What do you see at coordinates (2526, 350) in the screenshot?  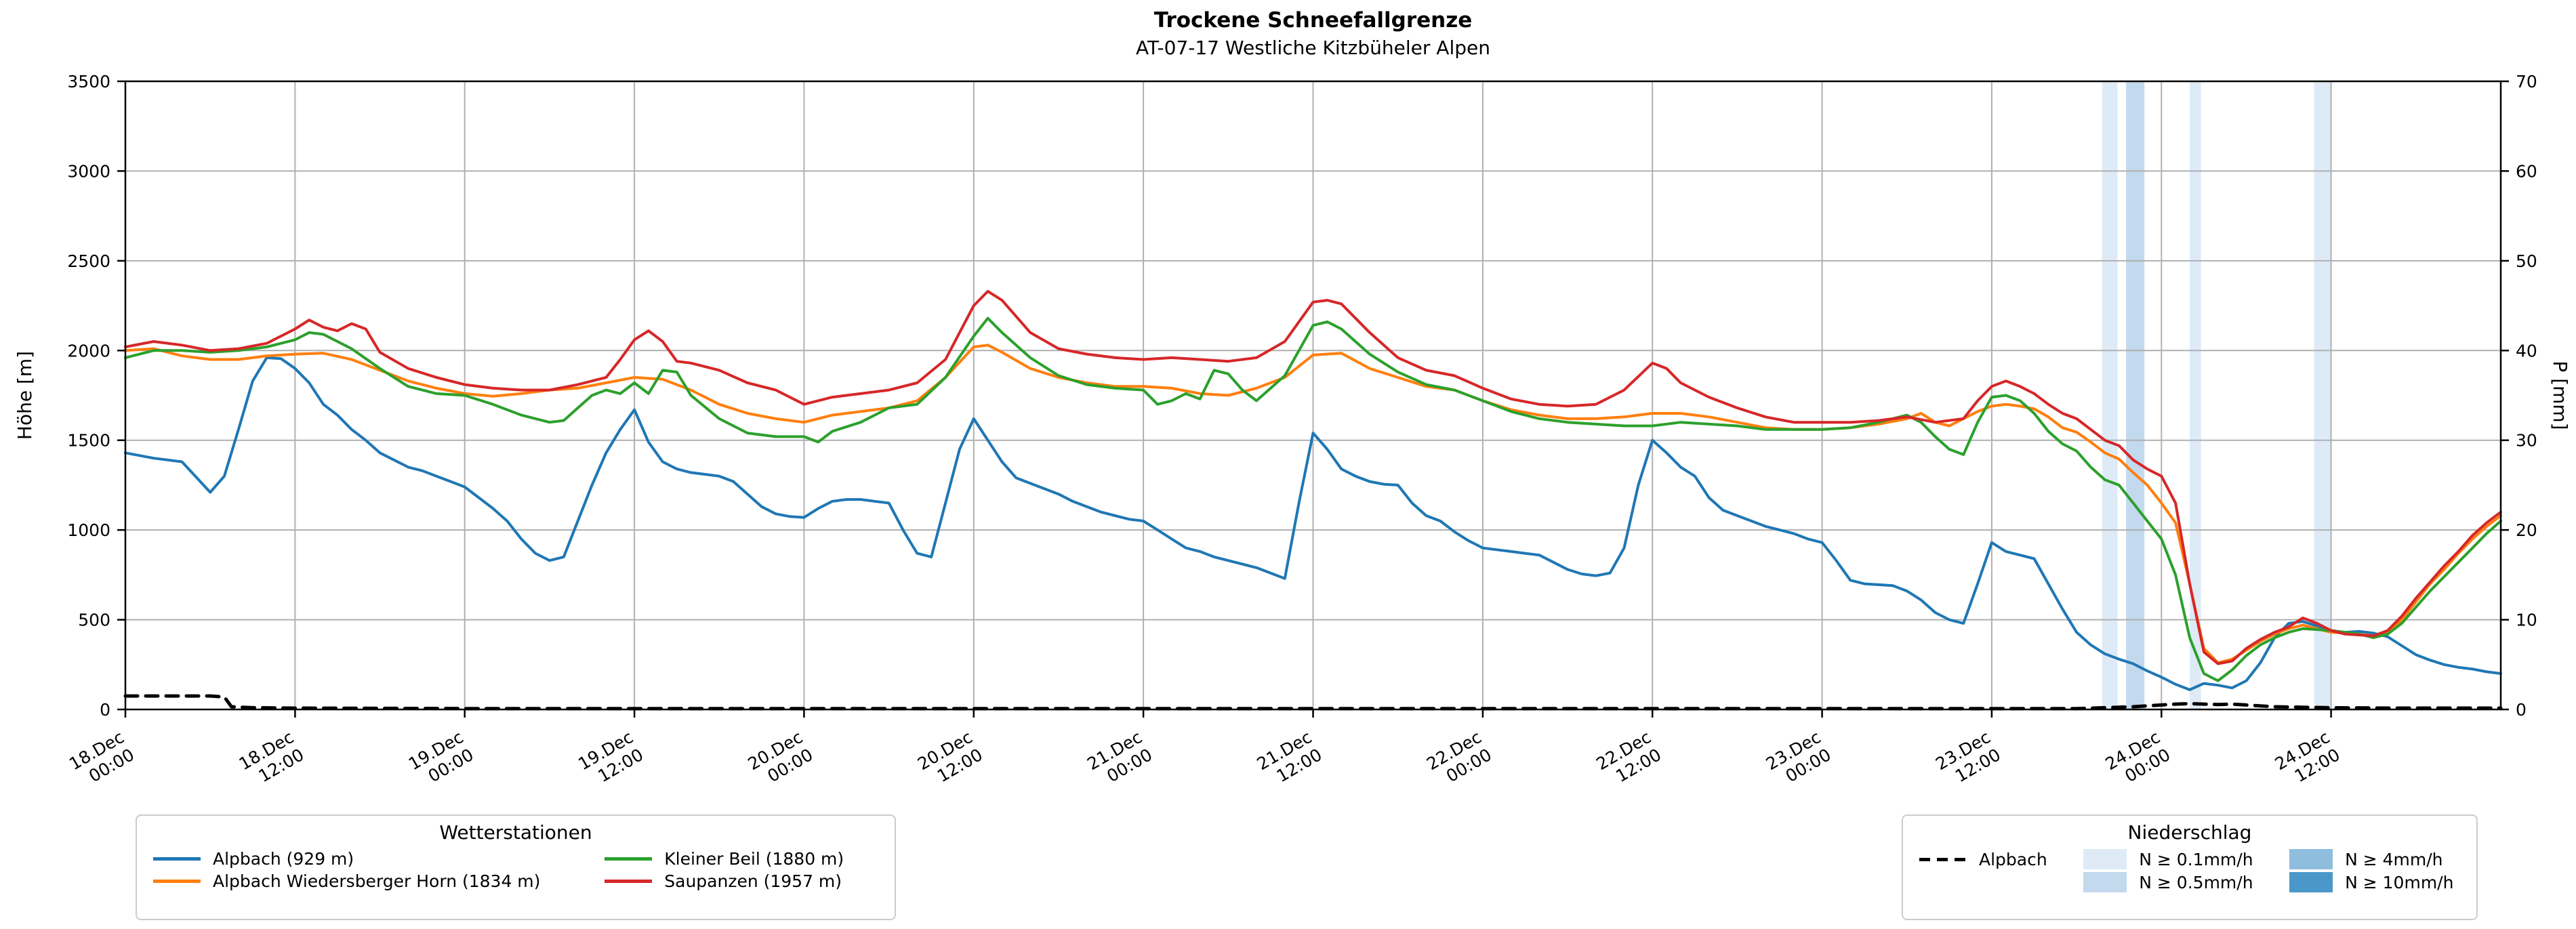 I see `svg-text: 40` at bounding box center [2526, 350].